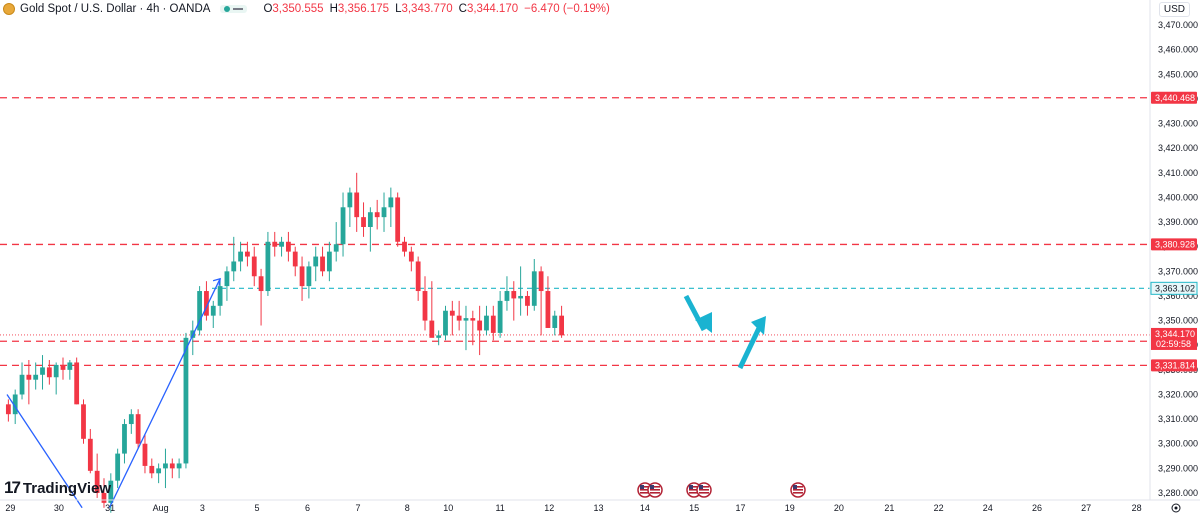 Image resolution: width=1200 pixels, height=516 pixels. Describe the element at coordinates (1178, 321) in the screenshot. I see `y-tick-label: 3,350.000` at that location.